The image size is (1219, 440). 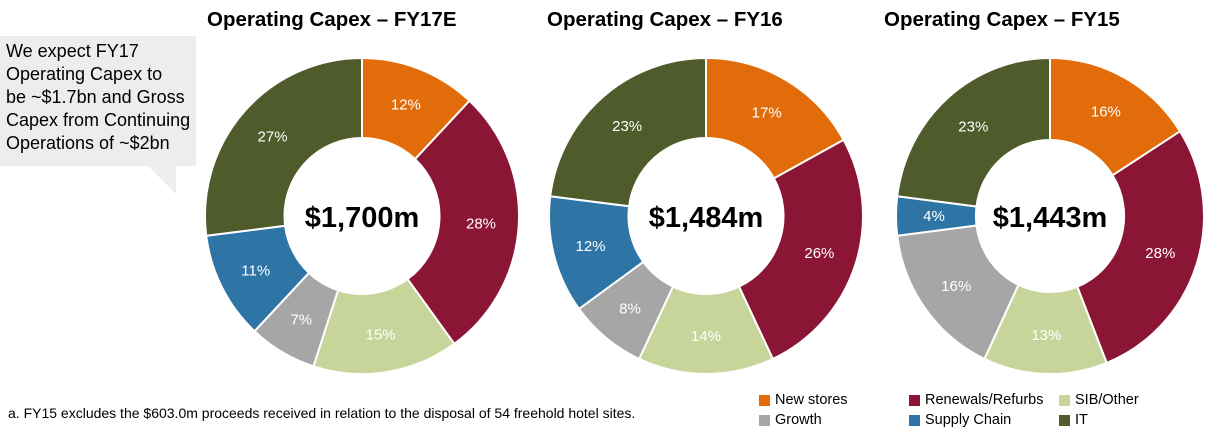 I want to click on legend-item-new-stores: New stores, so click(x=803, y=400).